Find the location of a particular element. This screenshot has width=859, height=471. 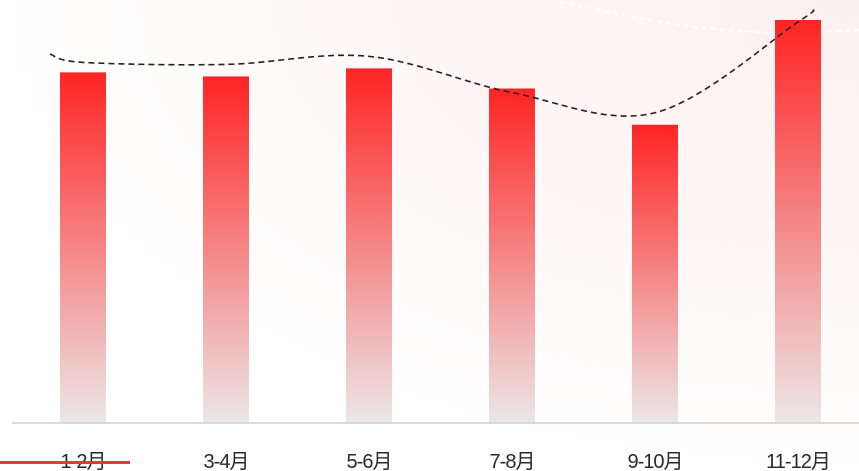

x-tick-label: 3-4月 is located at coordinates (226, 461).